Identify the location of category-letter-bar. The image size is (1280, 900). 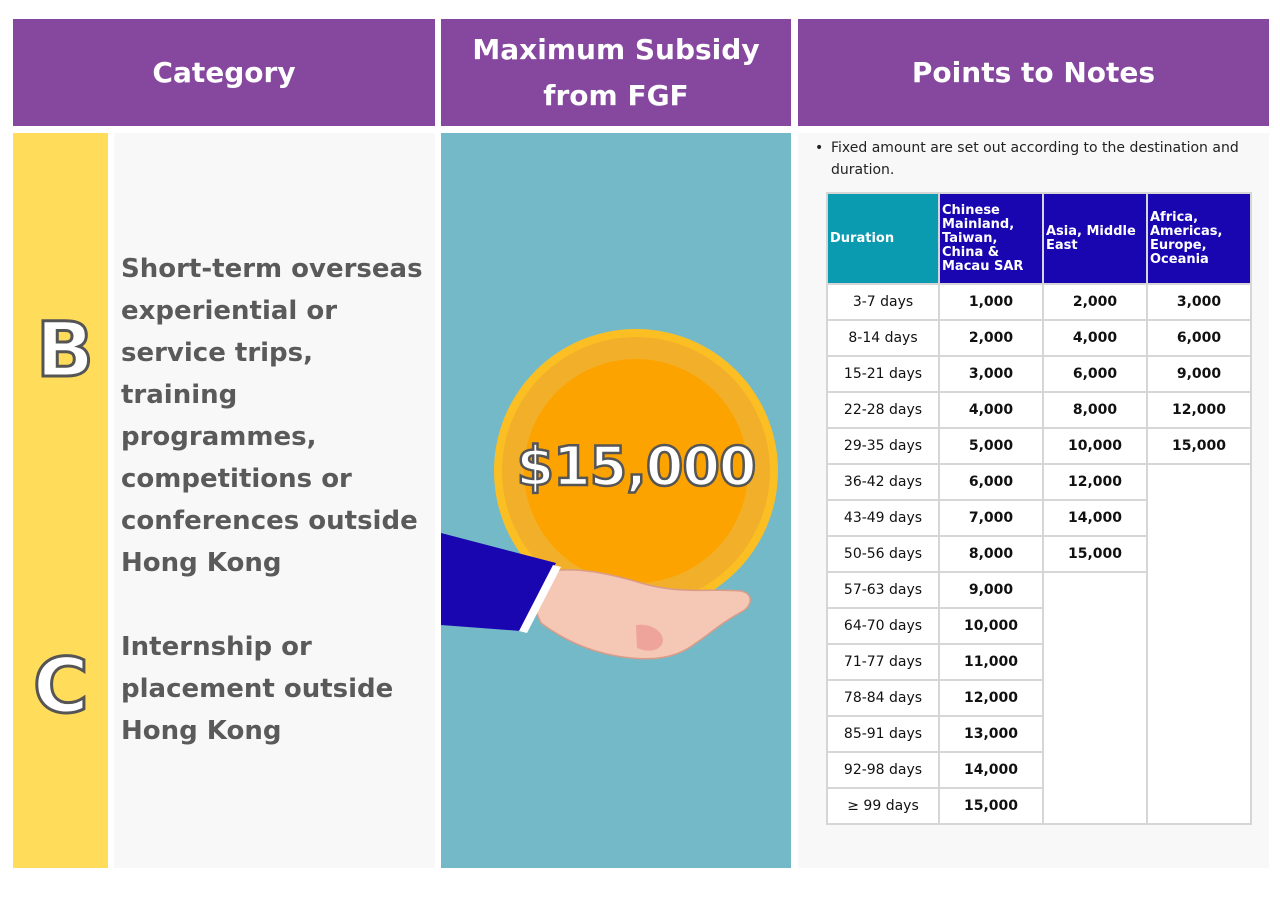
(60, 500).